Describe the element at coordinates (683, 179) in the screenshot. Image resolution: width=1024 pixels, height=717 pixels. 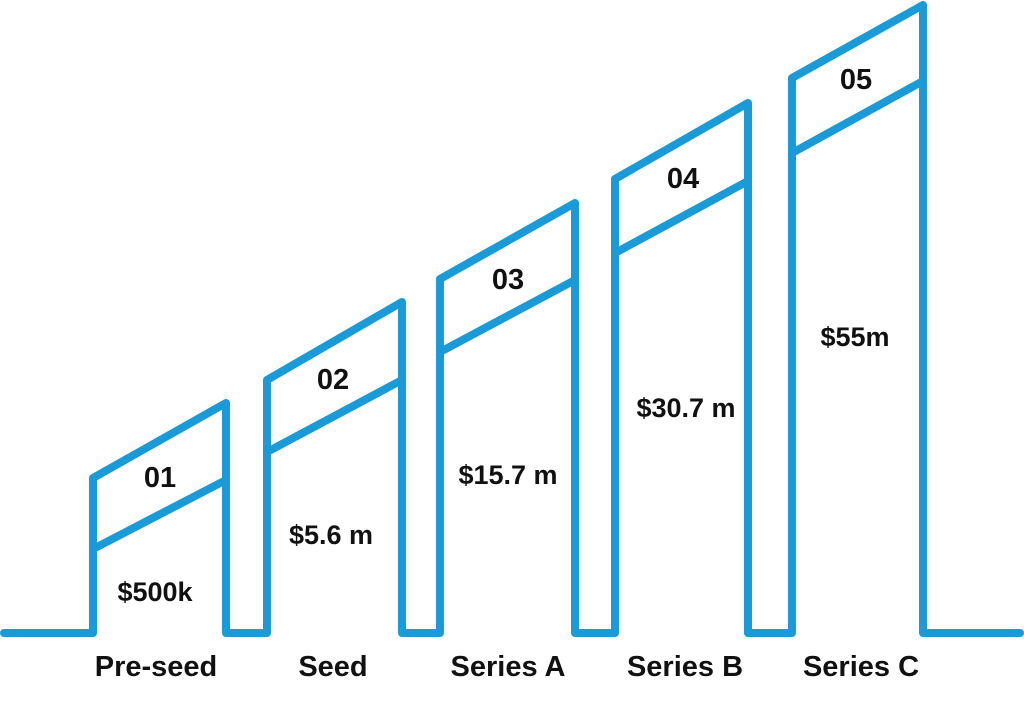
I see `stage-4-number: 04` at that location.